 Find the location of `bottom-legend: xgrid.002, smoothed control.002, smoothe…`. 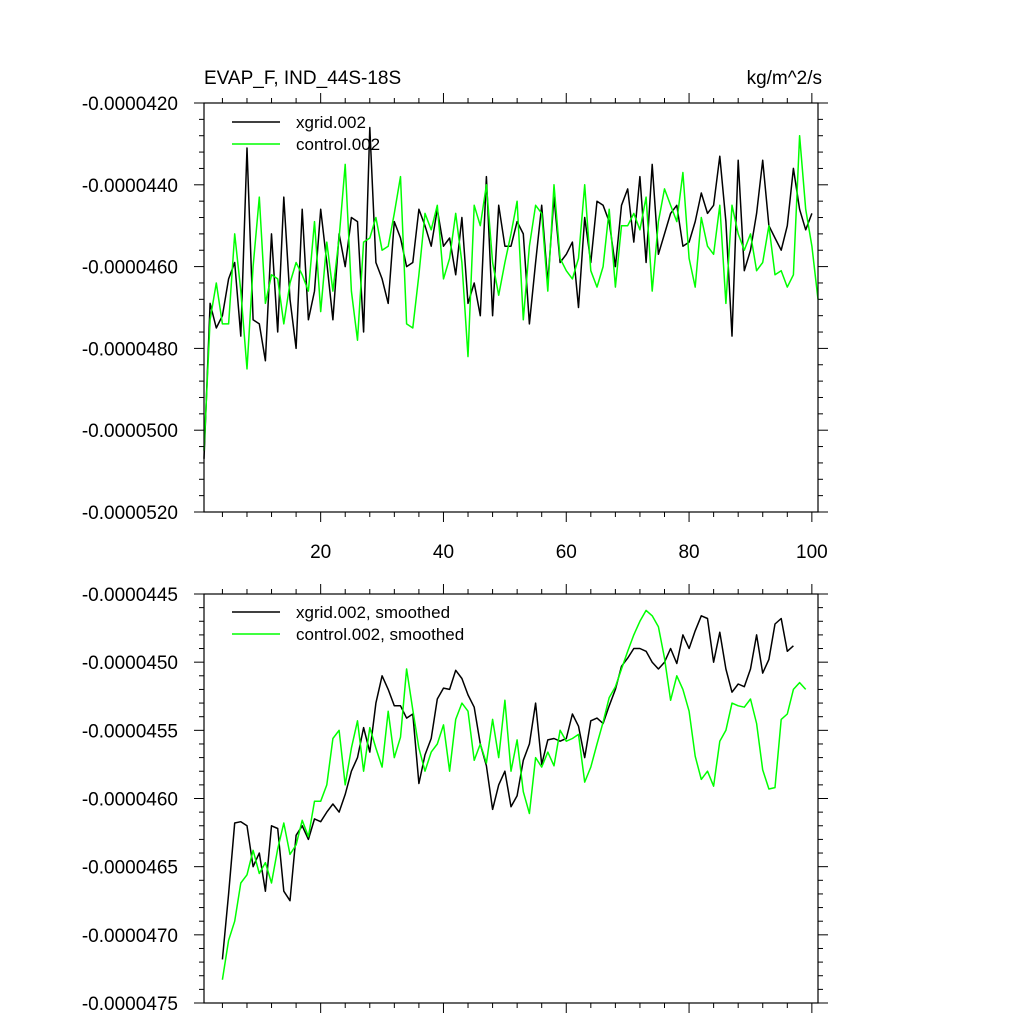

bottom-legend: xgrid.002, smoothed control.002, smoothe… is located at coordinates (348, 623).